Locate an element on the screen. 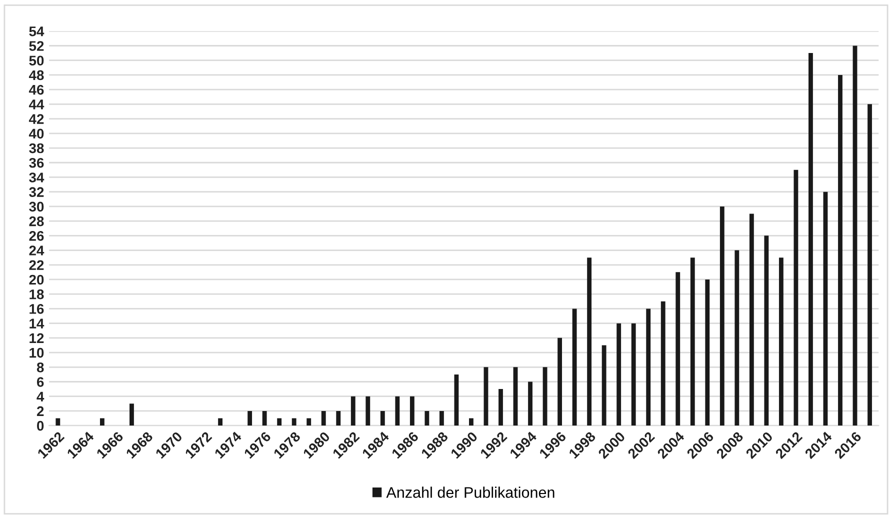 The height and width of the screenshot is (519, 892). y-tick-label: 42 is located at coordinates (36, 119).